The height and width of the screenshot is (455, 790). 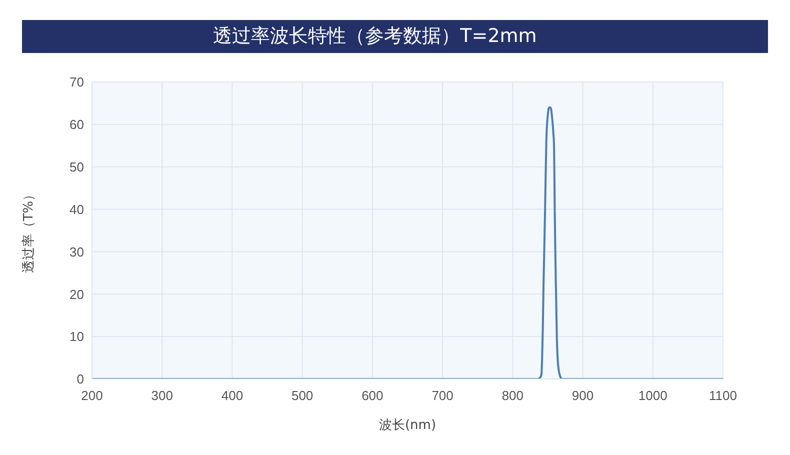 What do you see at coordinates (653, 396) in the screenshot?
I see `x-tick-label: 1000` at bounding box center [653, 396].